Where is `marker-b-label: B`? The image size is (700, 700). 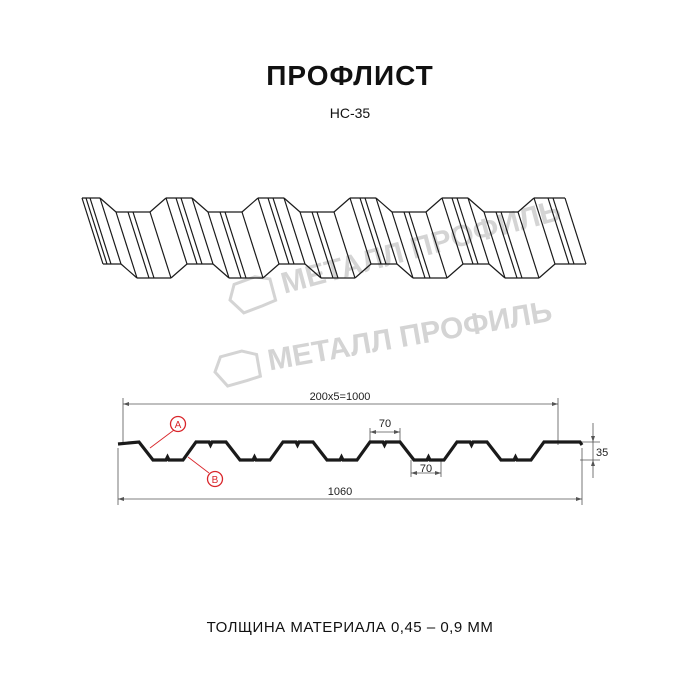 marker-b-label: B is located at coordinates (215, 480).